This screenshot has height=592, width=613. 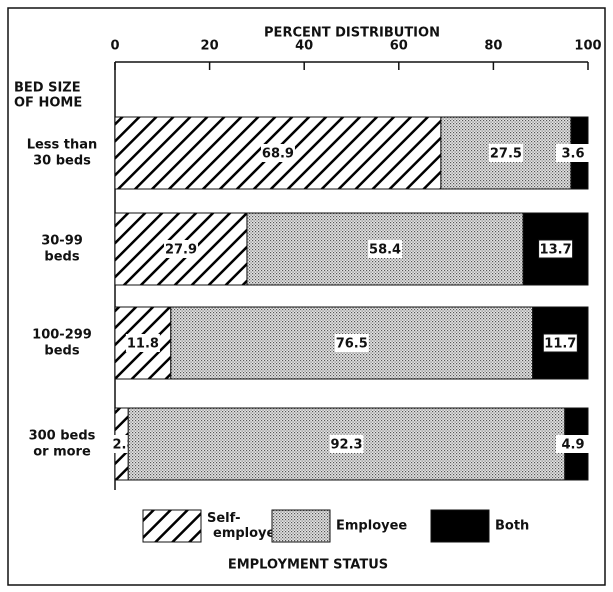 I want to click on y-tick-label: Less than, so click(x=62, y=145).